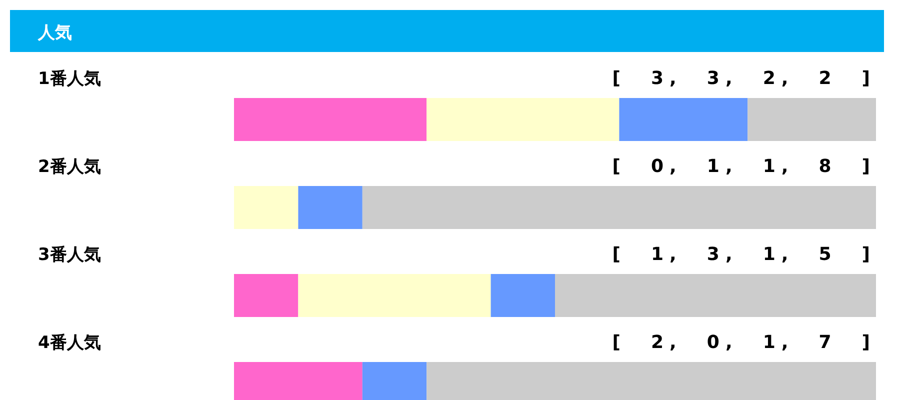 The width and height of the screenshot is (904, 400). I want to click on text: 人気, so click(54, 33).